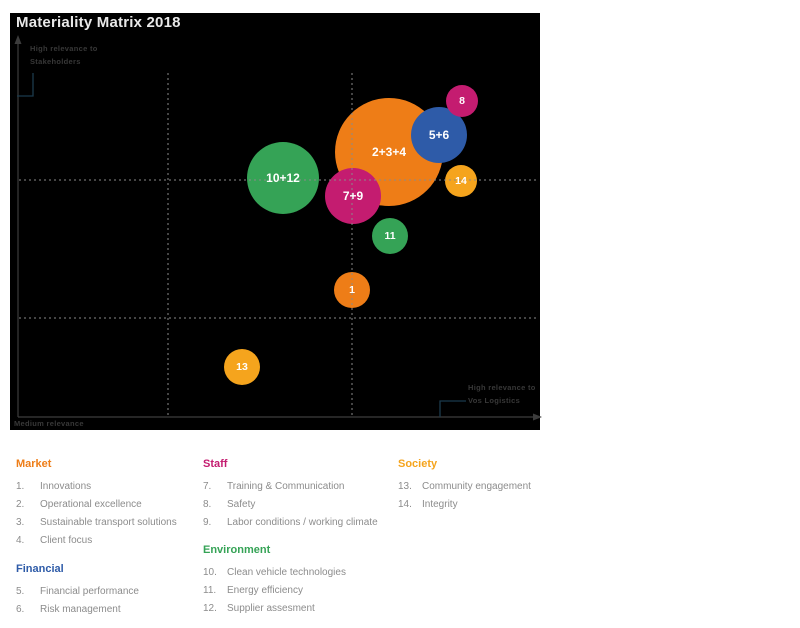  I want to click on legend-item-text: Energy efficiency, so click(265, 590).